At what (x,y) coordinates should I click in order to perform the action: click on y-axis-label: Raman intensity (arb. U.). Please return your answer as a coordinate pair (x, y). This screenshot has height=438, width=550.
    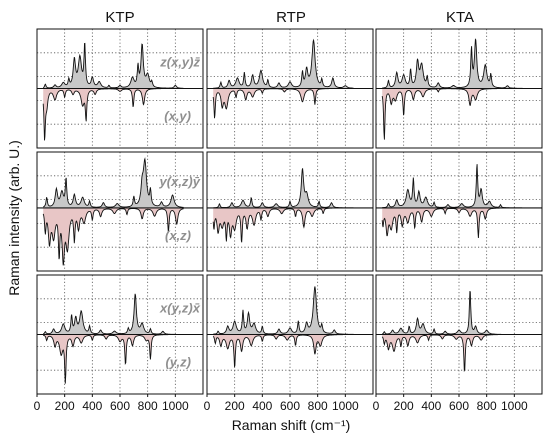
    Looking at the image, I should click on (14, 218).